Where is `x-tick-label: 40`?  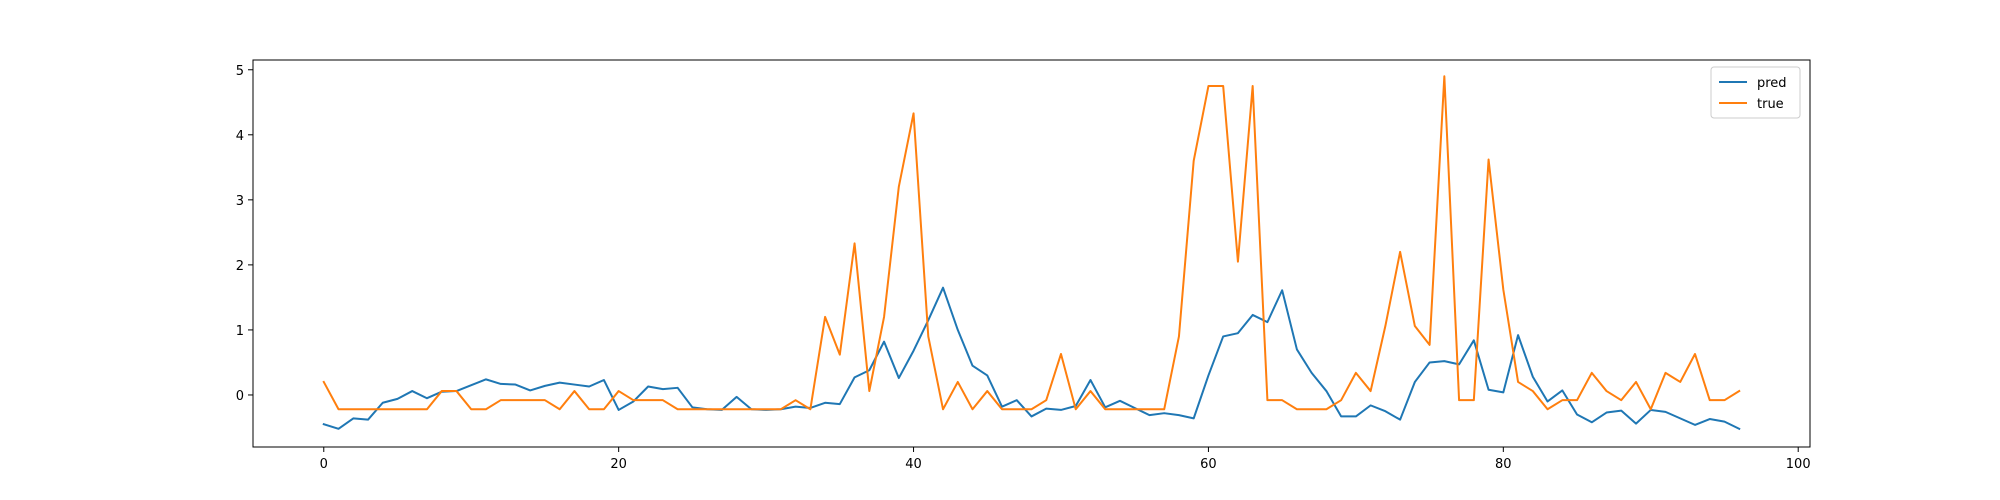
x-tick-label: 40 is located at coordinates (913, 464).